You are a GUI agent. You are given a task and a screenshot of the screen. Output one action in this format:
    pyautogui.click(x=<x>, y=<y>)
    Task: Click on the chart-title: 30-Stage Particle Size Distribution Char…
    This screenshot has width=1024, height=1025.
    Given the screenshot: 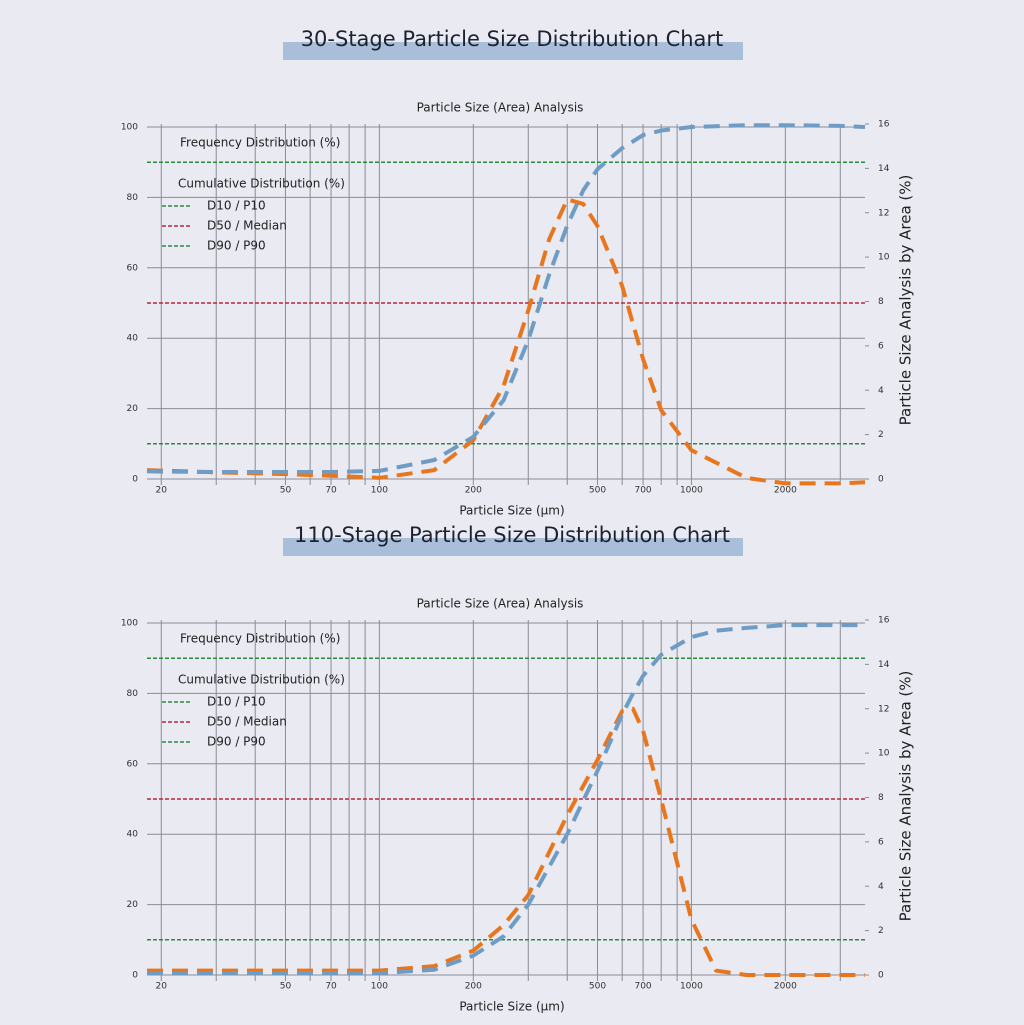 What is the action you would take?
    pyautogui.click(x=512, y=39)
    